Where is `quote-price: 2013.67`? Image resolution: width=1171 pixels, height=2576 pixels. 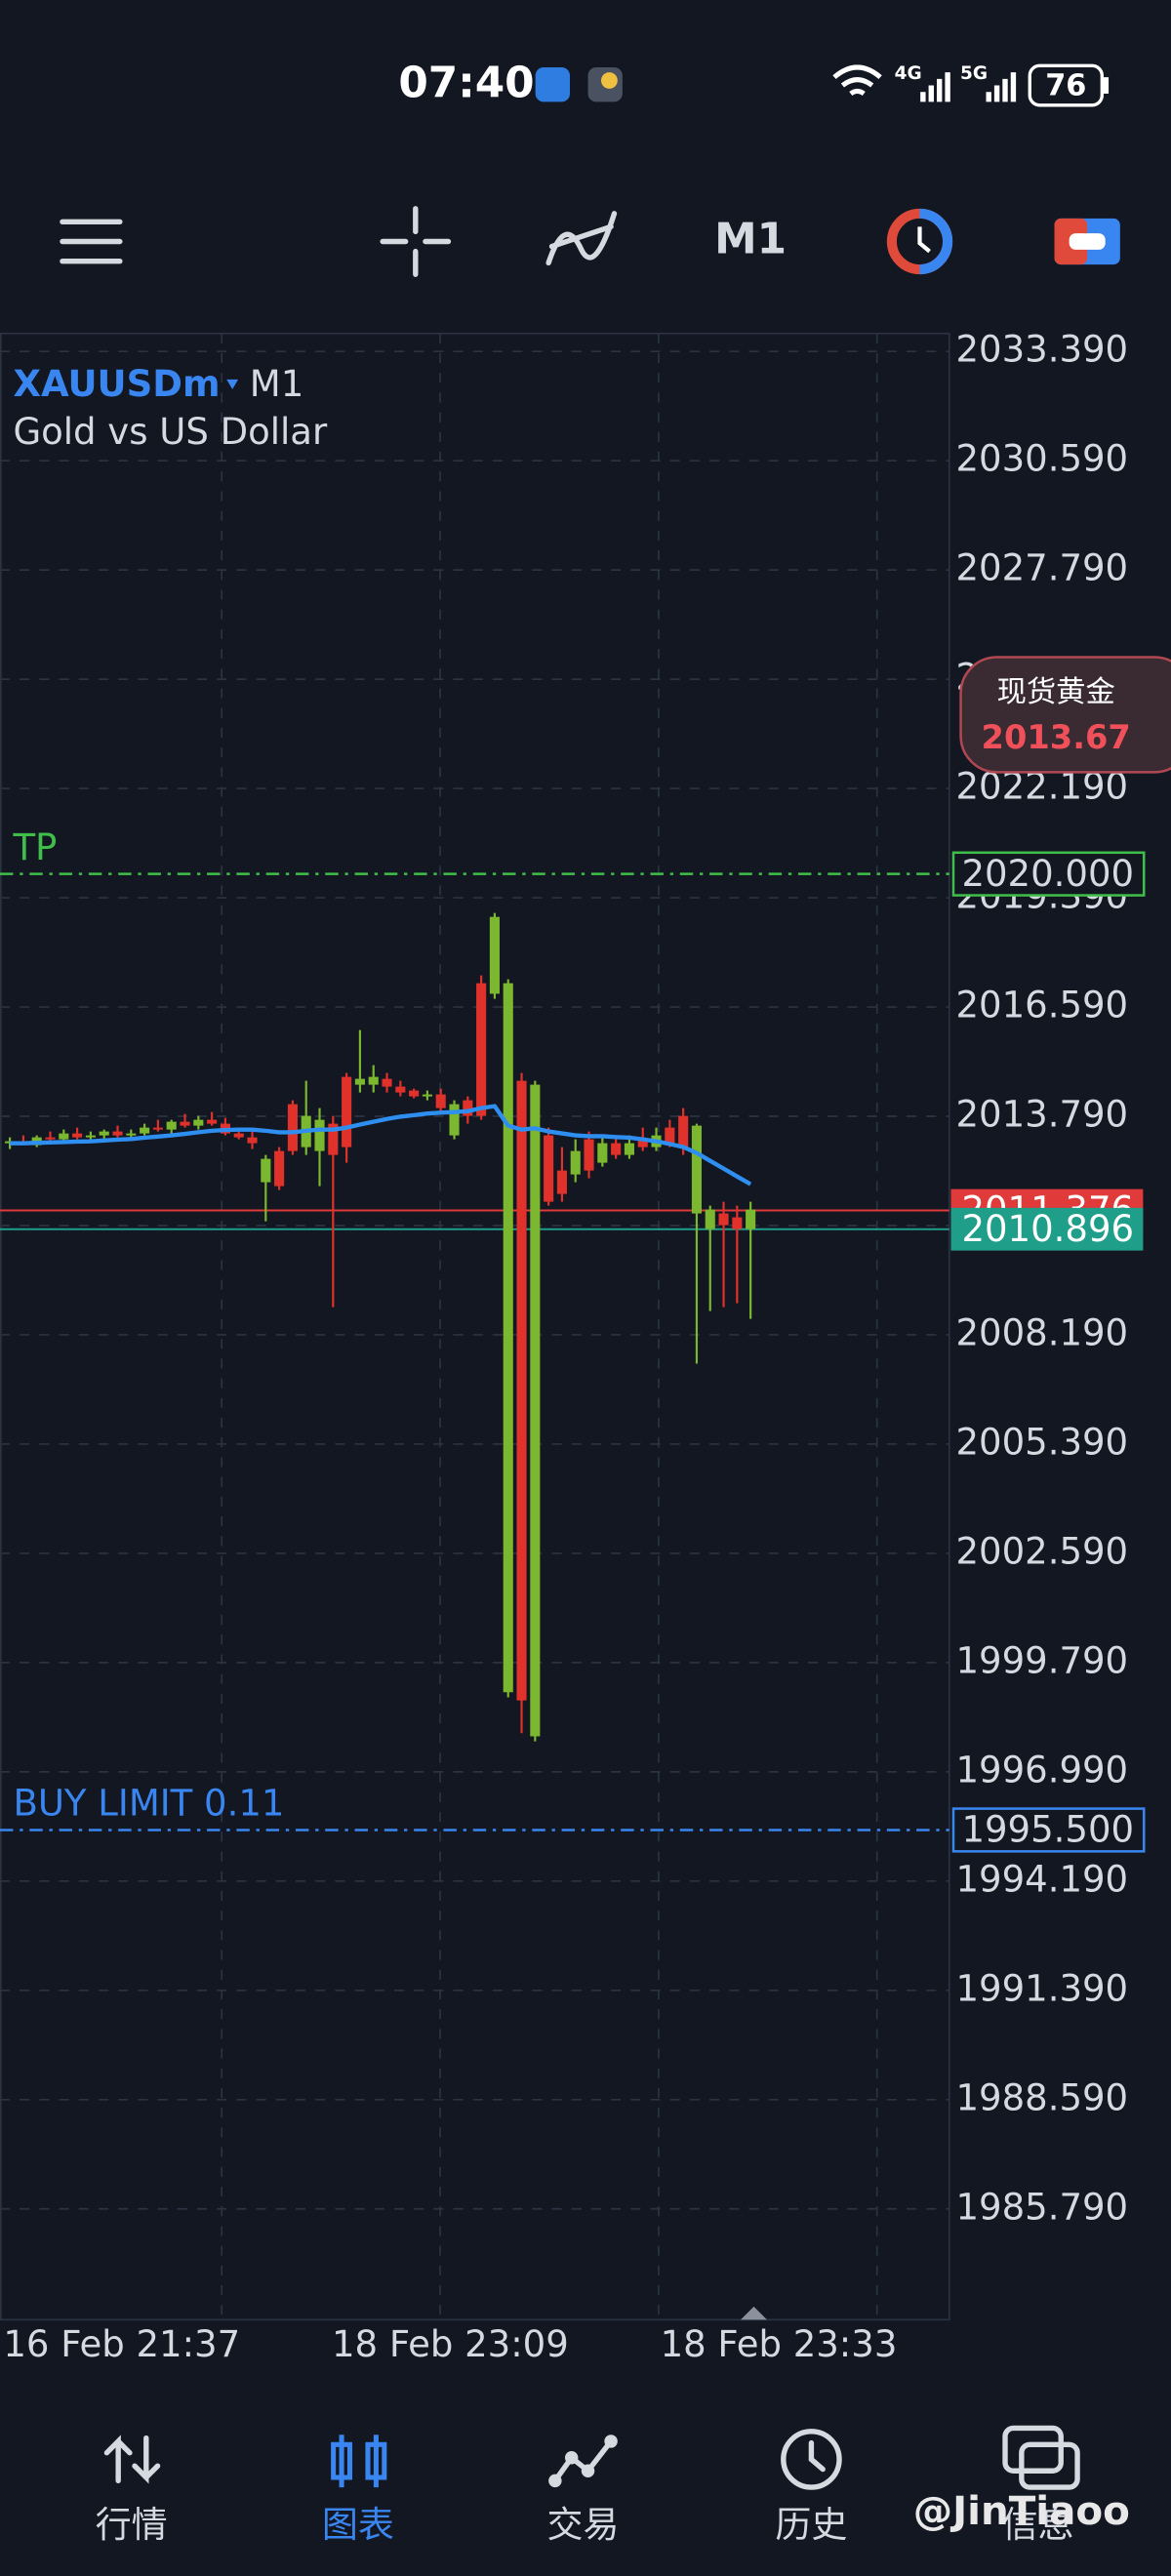
quote-price: 2013.67 is located at coordinates (1056, 737).